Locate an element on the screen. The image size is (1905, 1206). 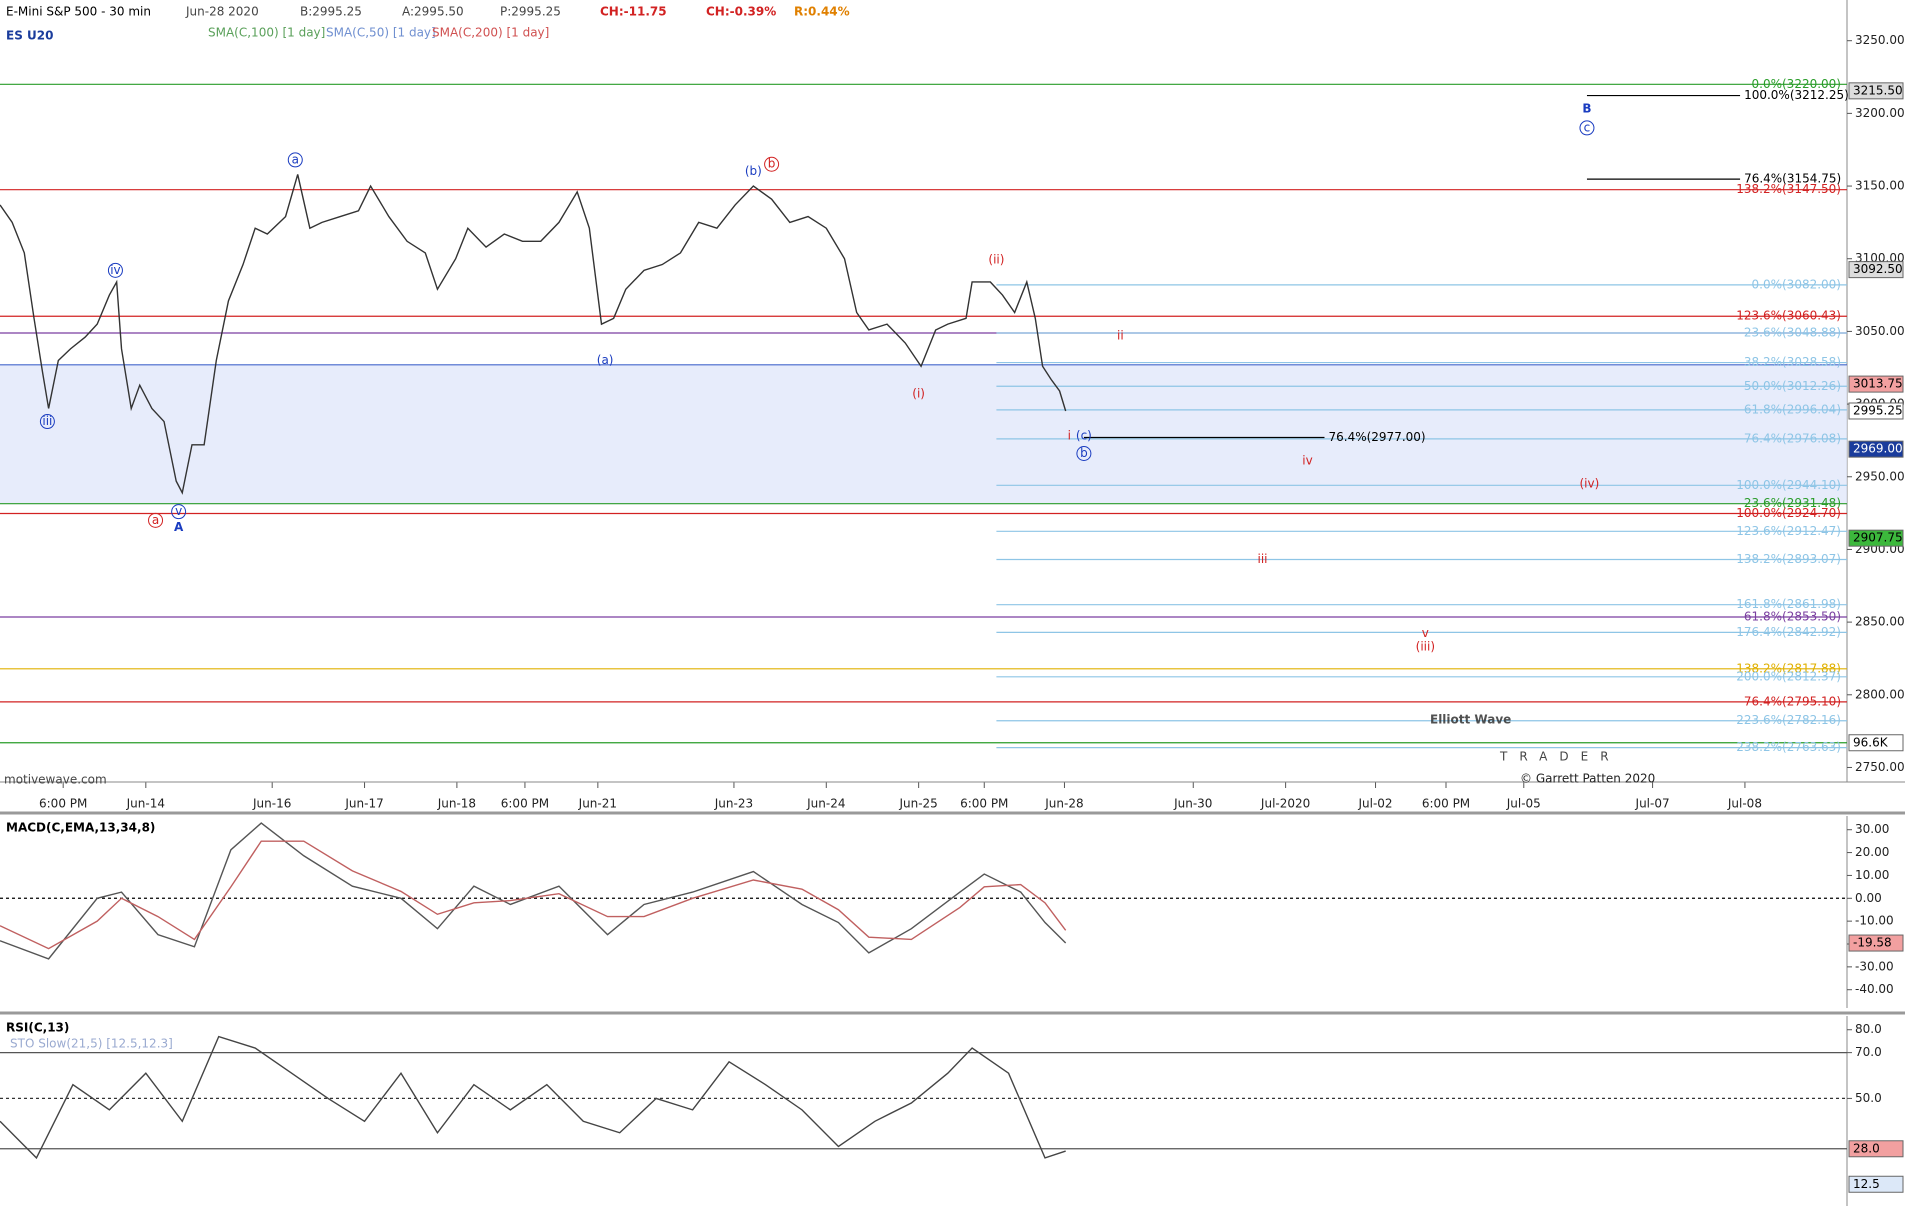
level-label: 100.0%(2944.10) is located at coordinates (1788, 485).